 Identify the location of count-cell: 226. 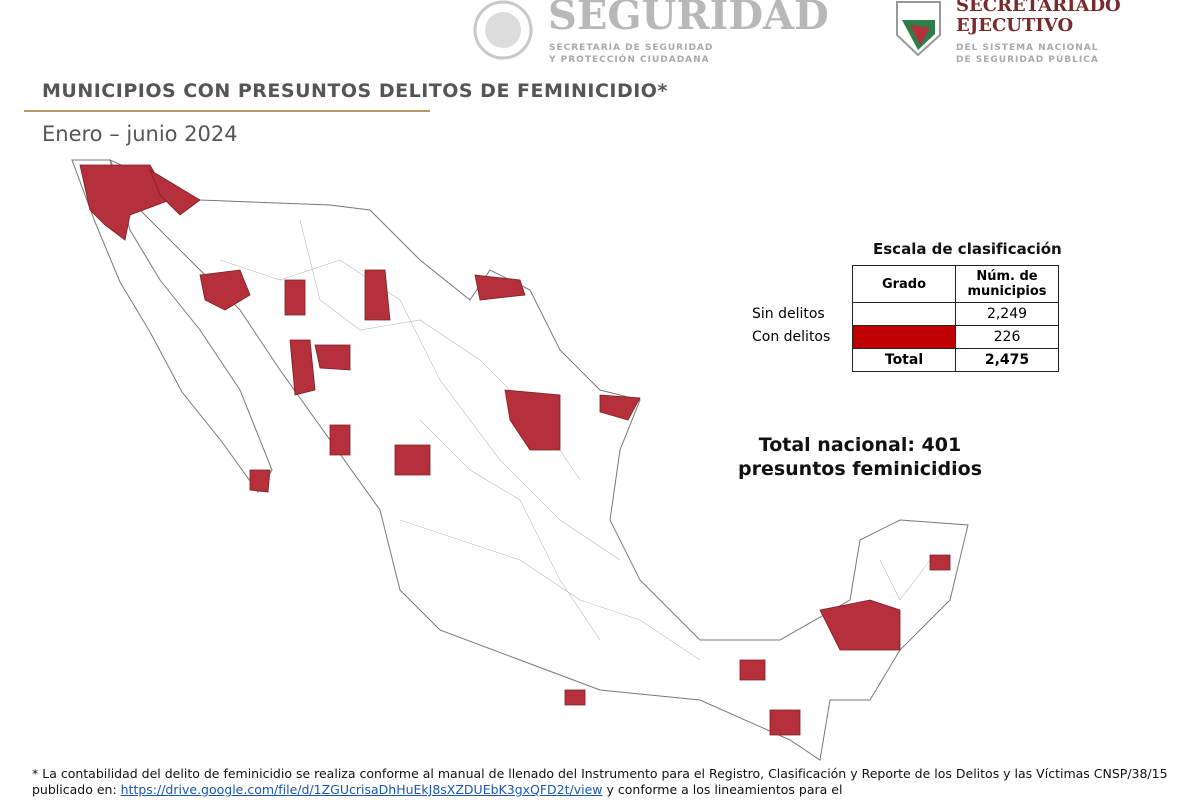
(1007, 337).